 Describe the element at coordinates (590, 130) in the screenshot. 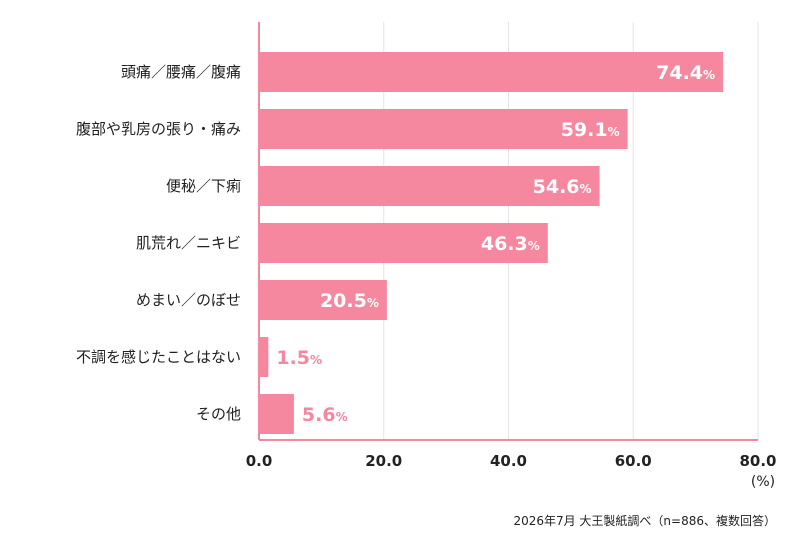

I see `value-label: 59.1%` at that location.